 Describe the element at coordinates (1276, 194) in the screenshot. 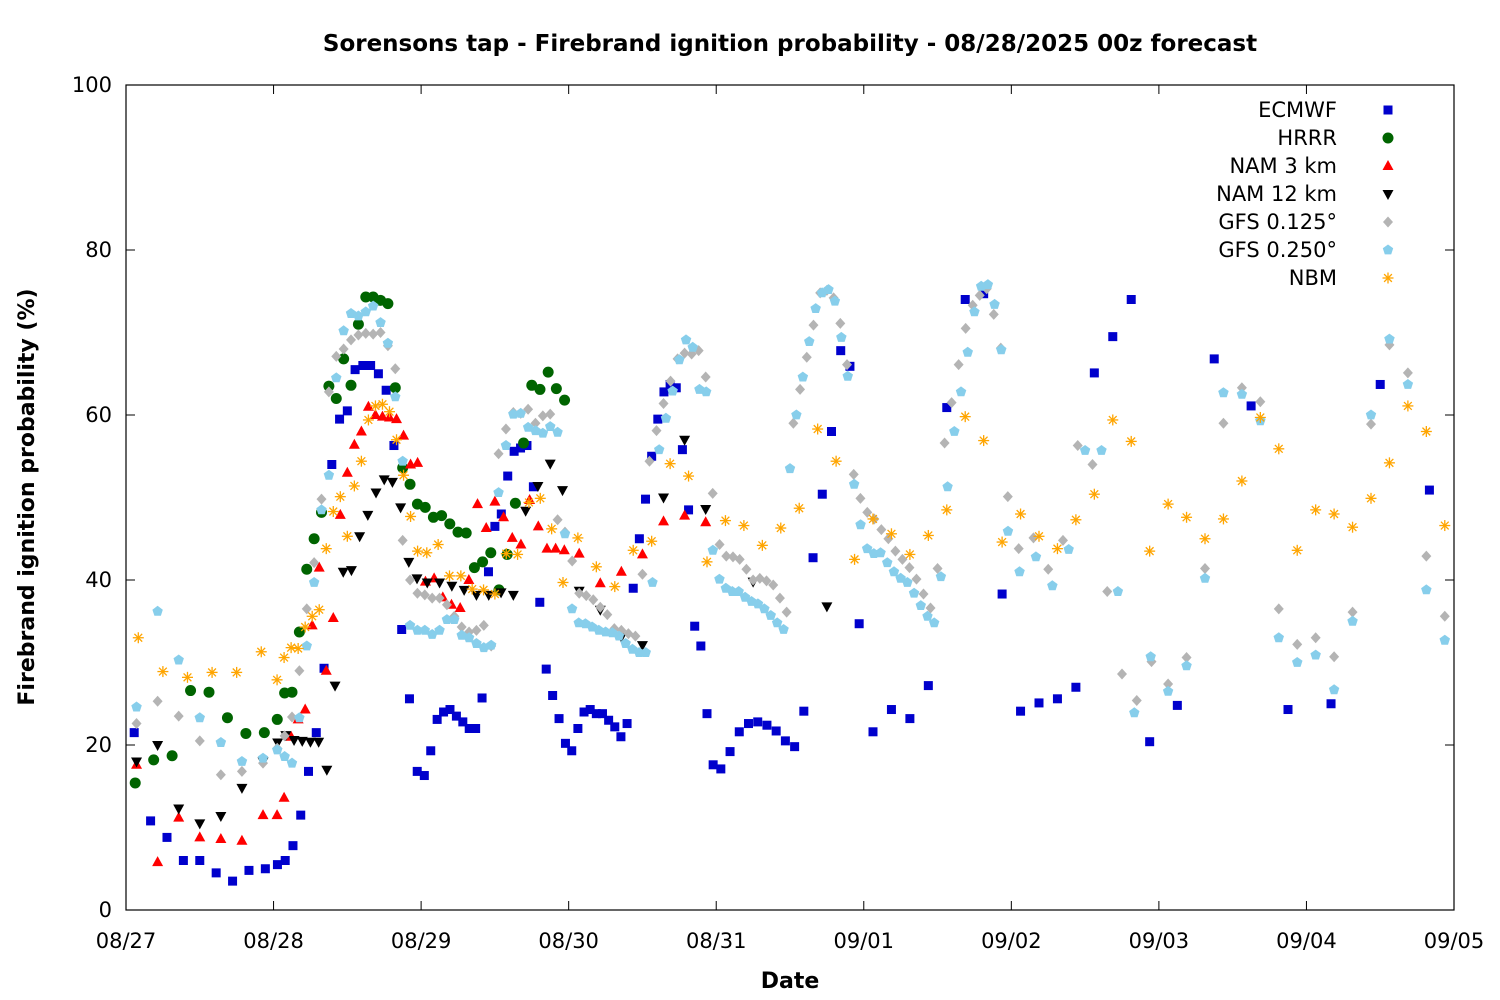

I see `legend-label: NAM 12 km` at that location.